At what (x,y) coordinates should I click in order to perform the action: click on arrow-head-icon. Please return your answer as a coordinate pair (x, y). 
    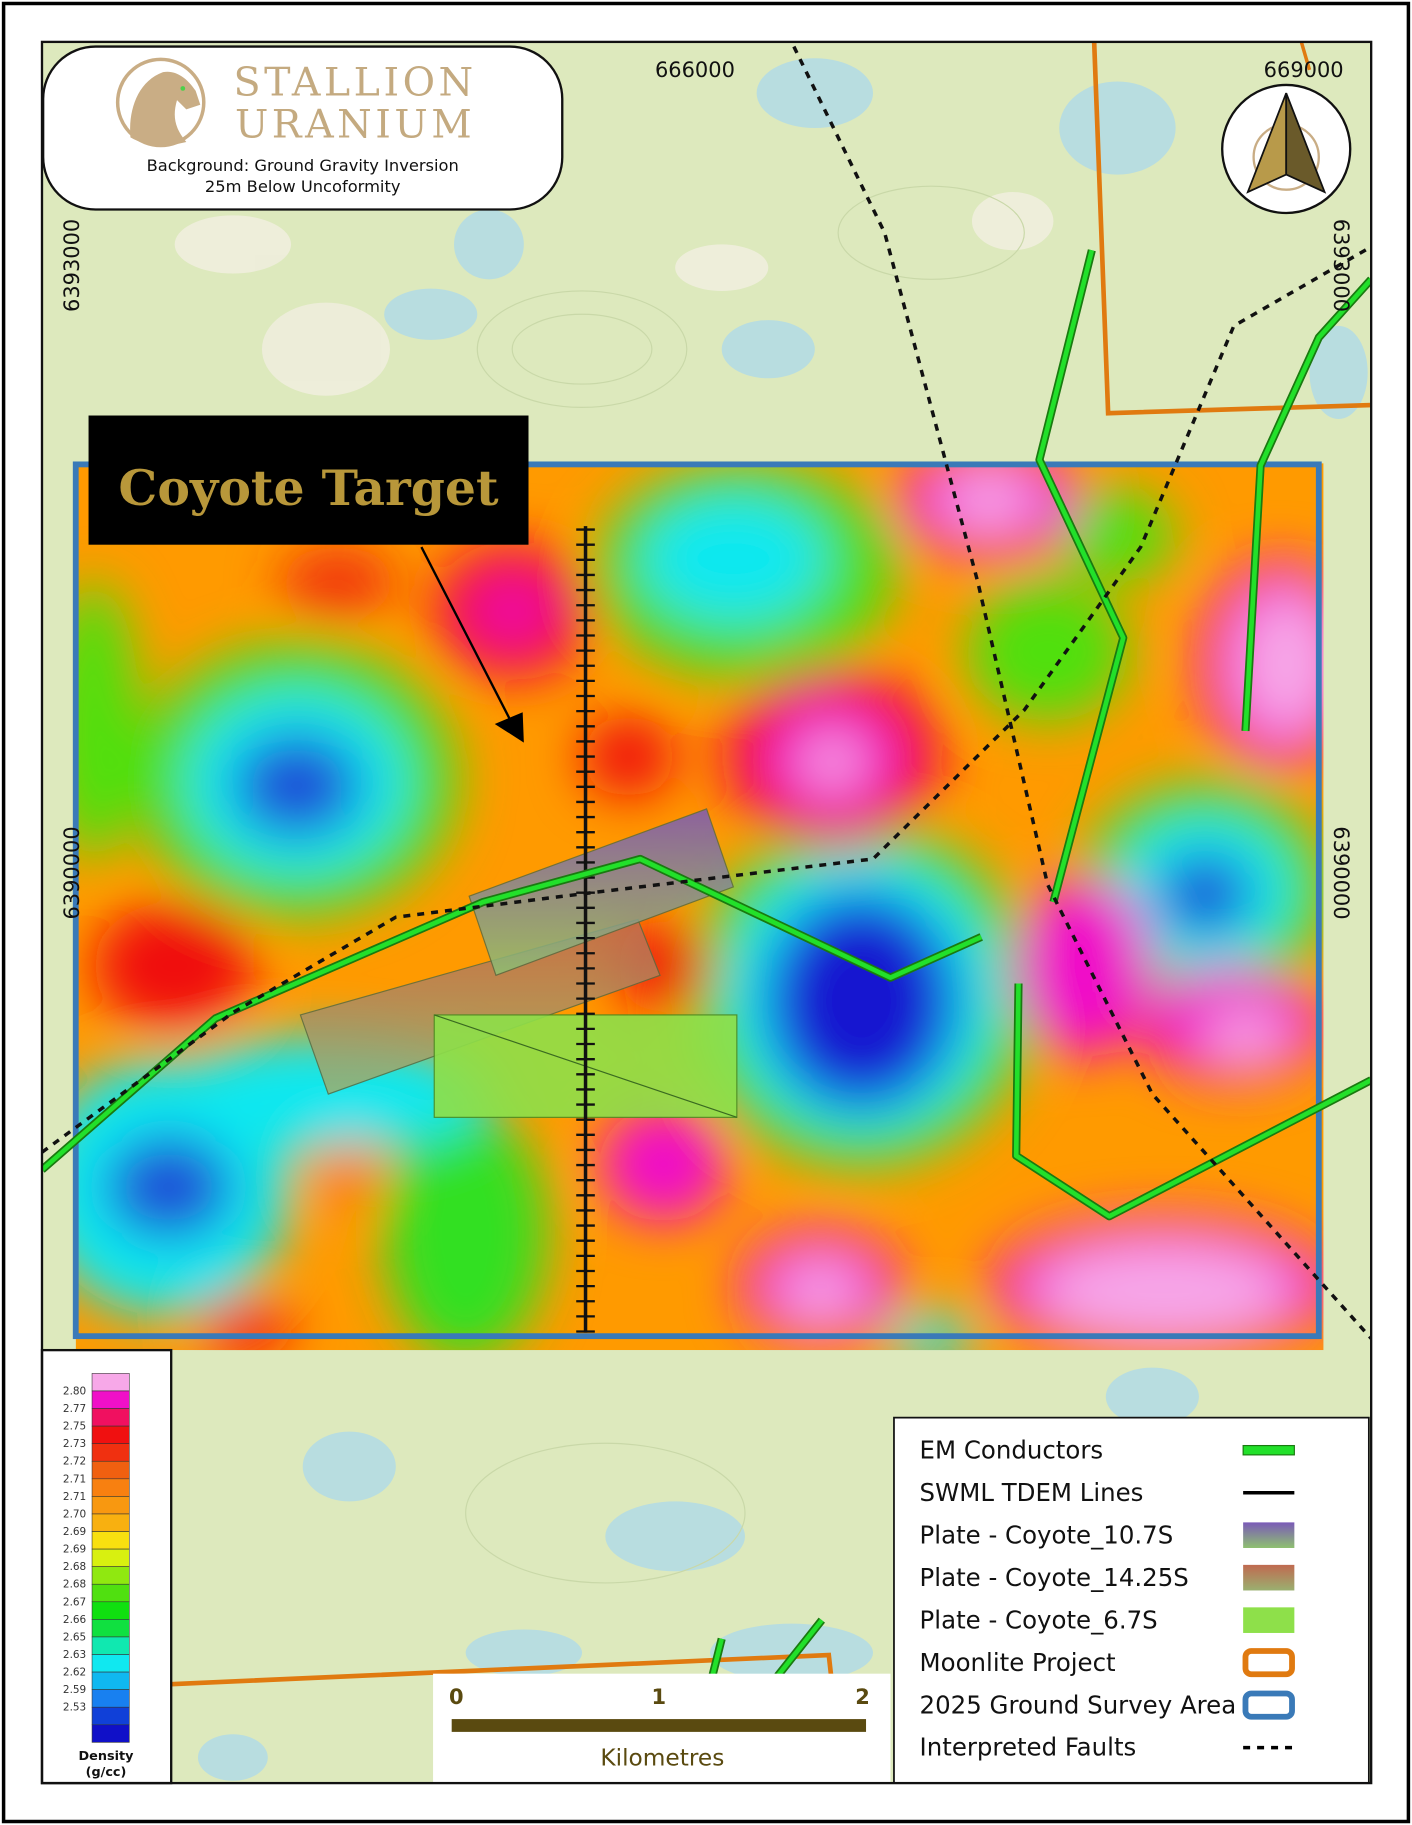
    Looking at the image, I should click on (509, 727).